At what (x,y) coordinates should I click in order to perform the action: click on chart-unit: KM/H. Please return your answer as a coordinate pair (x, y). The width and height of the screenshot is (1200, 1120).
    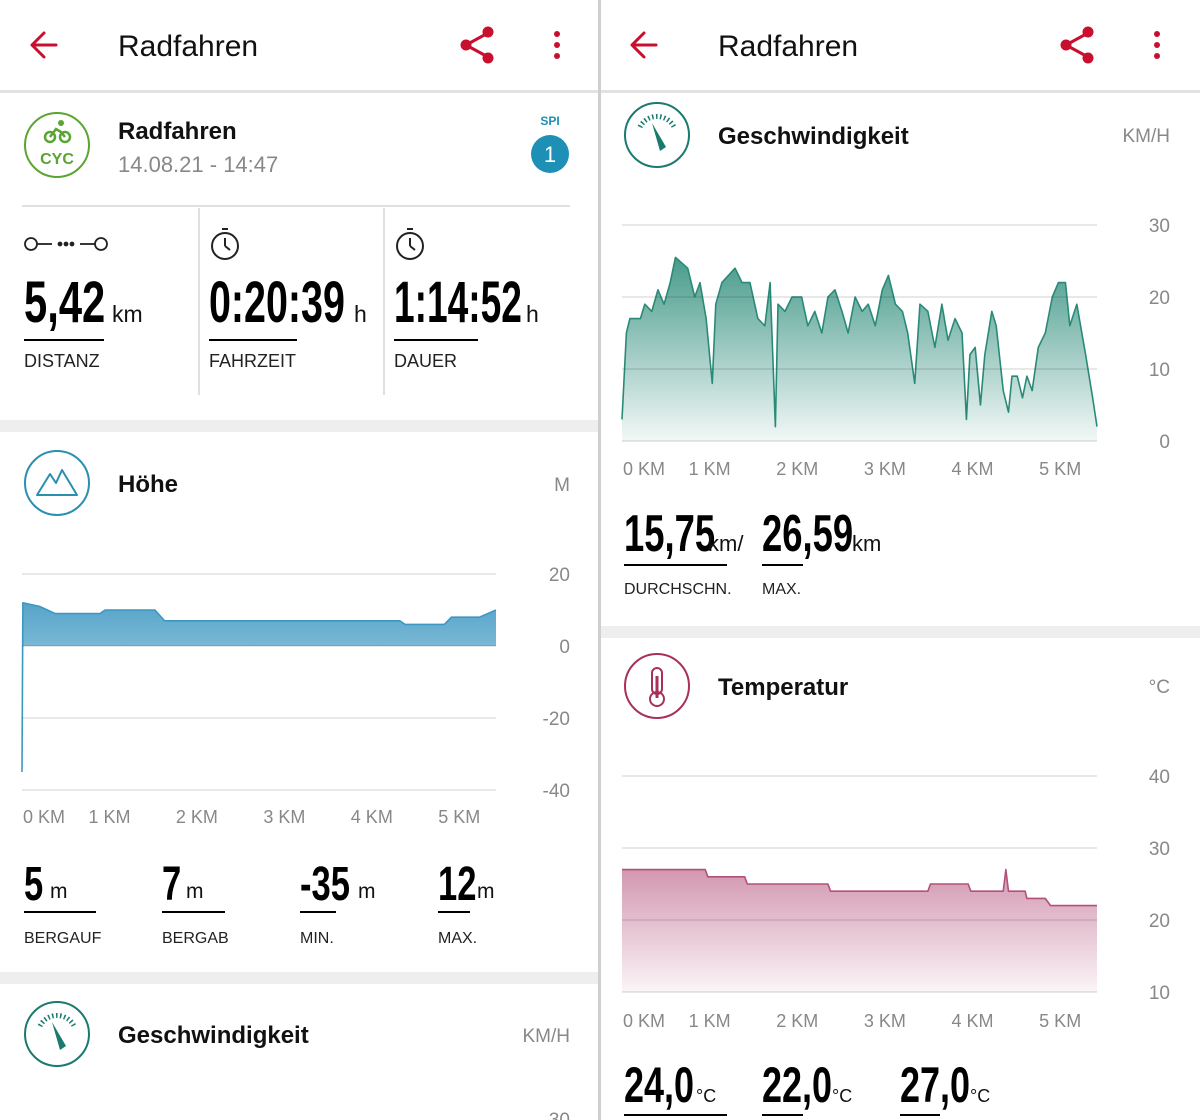
    Looking at the image, I should click on (1147, 136).